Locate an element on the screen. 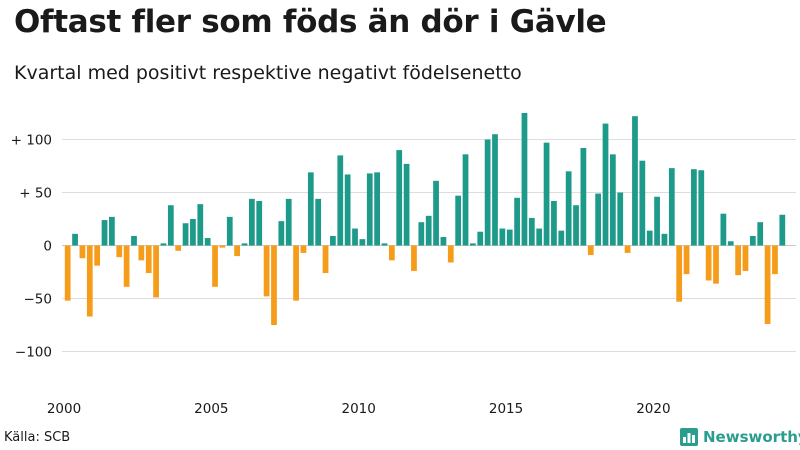 The width and height of the screenshot is (800, 450). chart-title: Oftast fler som föds än dör i Gävle is located at coordinates (310, 22).